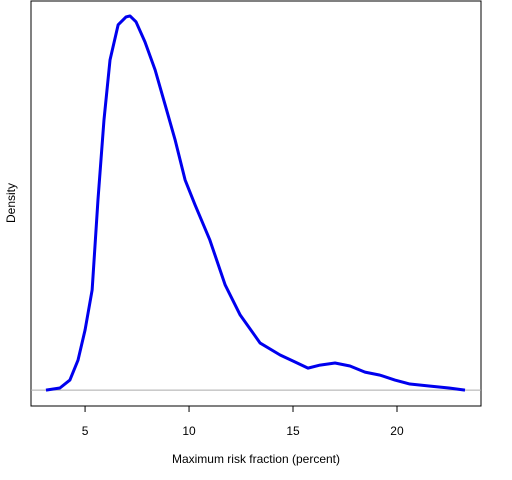  Describe the element at coordinates (293, 431) in the screenshot. I see `x-tick-label: 15` at that location.